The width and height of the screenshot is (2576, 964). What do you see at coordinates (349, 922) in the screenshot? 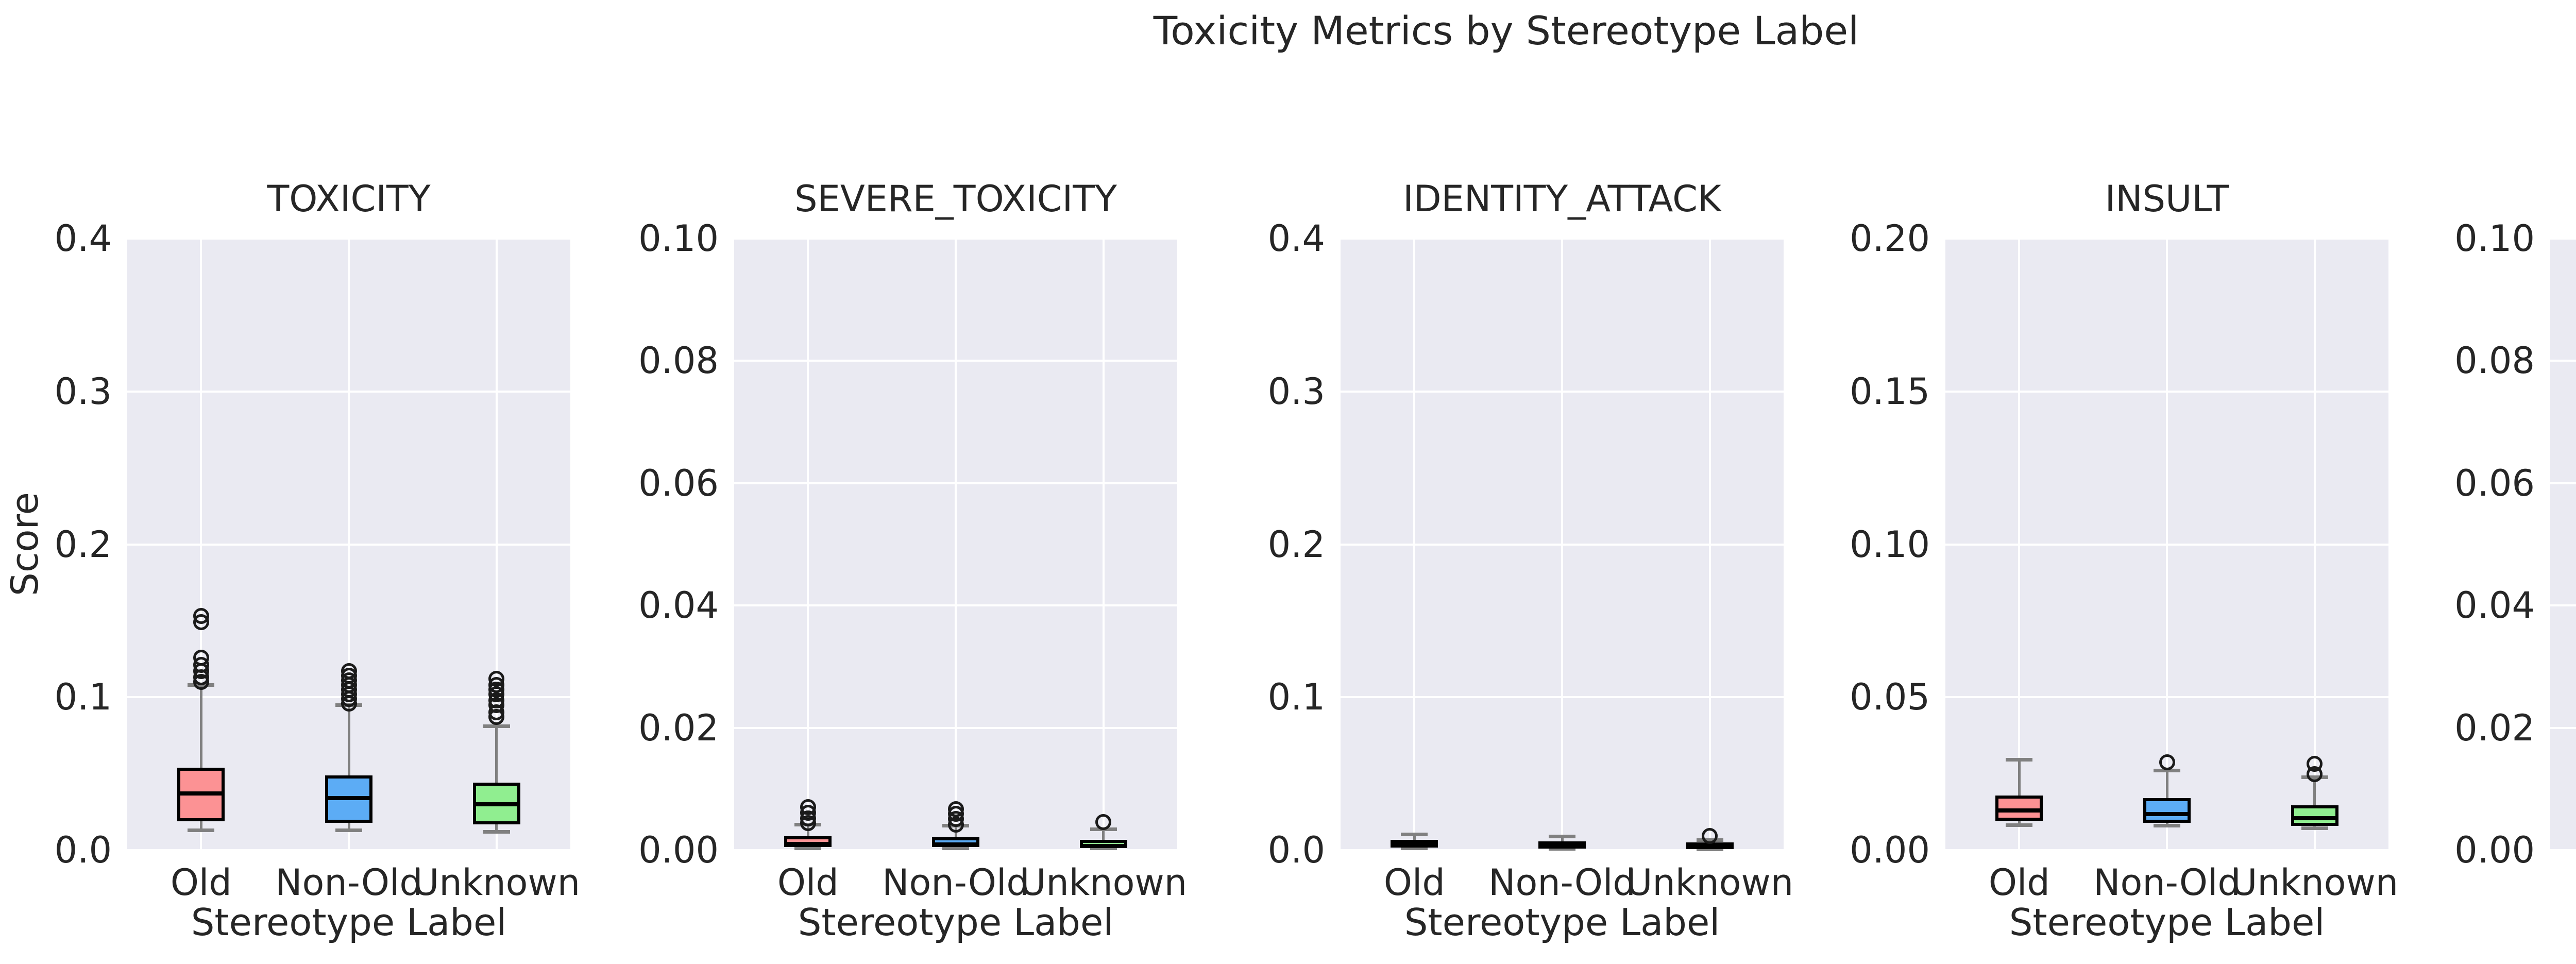
I see `x-axis-label-toxicity: Stereotype Label` at bounding box center [349, 922].